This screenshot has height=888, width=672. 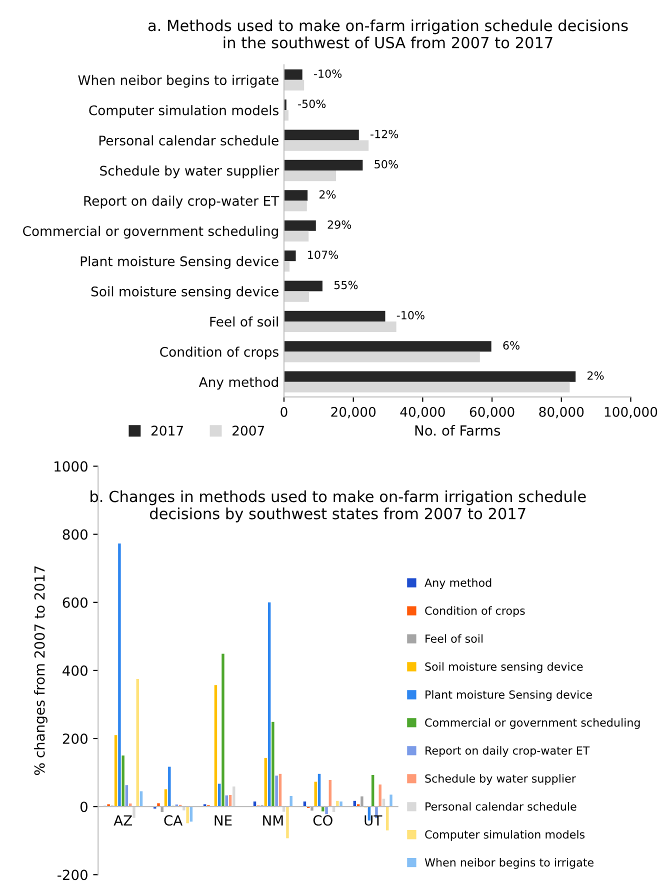 I want to click on text: b. Changes in methods used to make on-farm irrigation schedule decisions by southwest states from 2007 to 2017, so click(x=338, y=506).